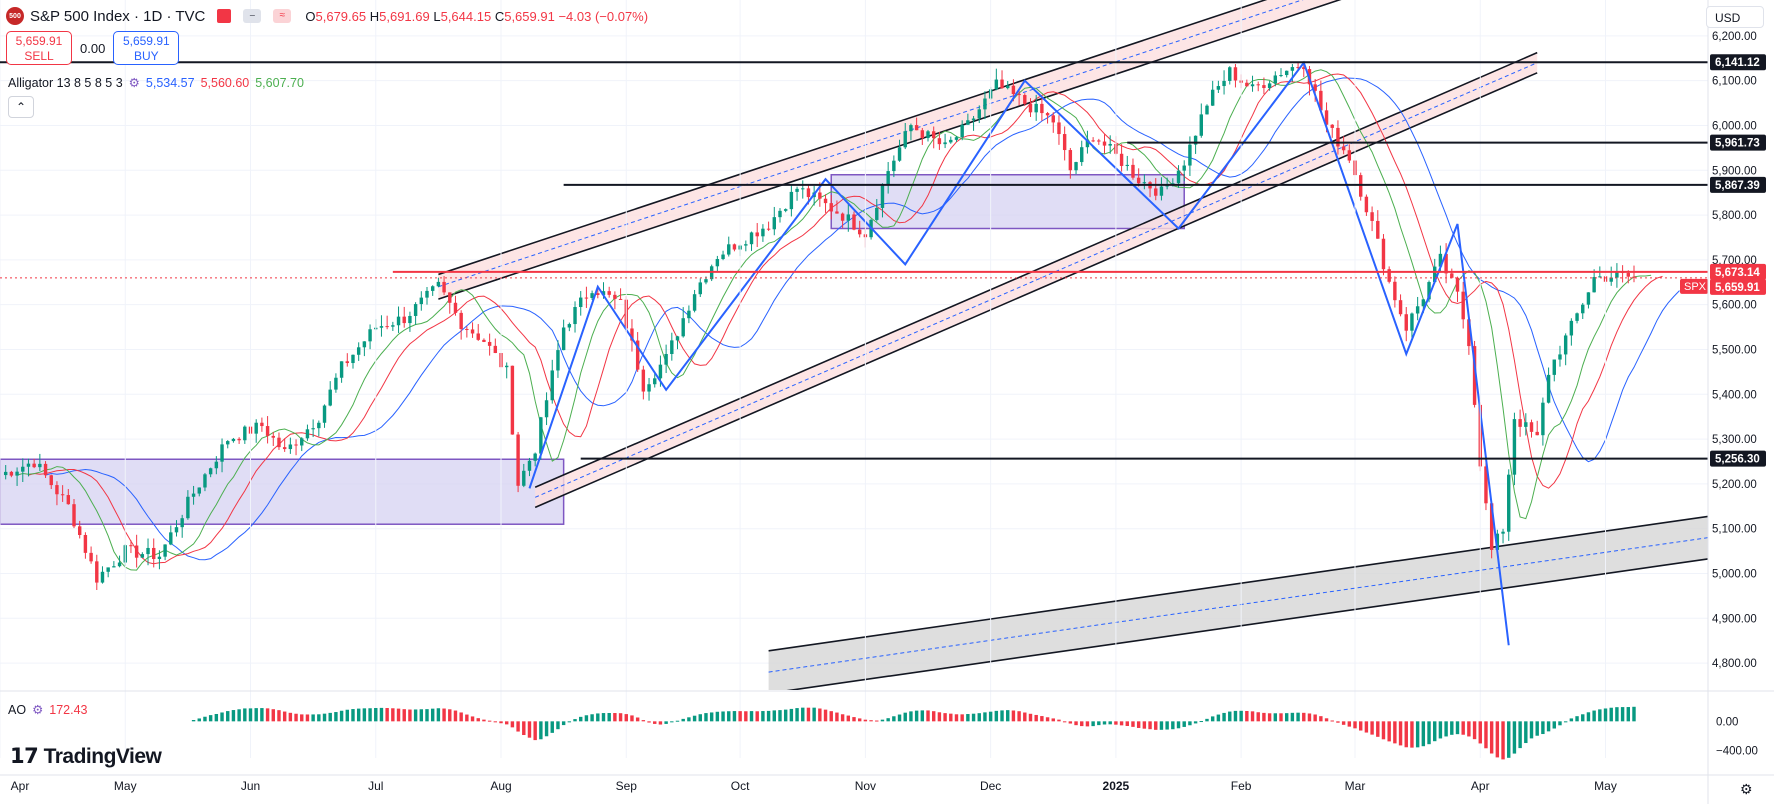 This screenshot has height=804, width=1774. Describe the element at coordinates (1746, 789) in the screenshot. I see `chart-settings-icon: ⚙` at that location.